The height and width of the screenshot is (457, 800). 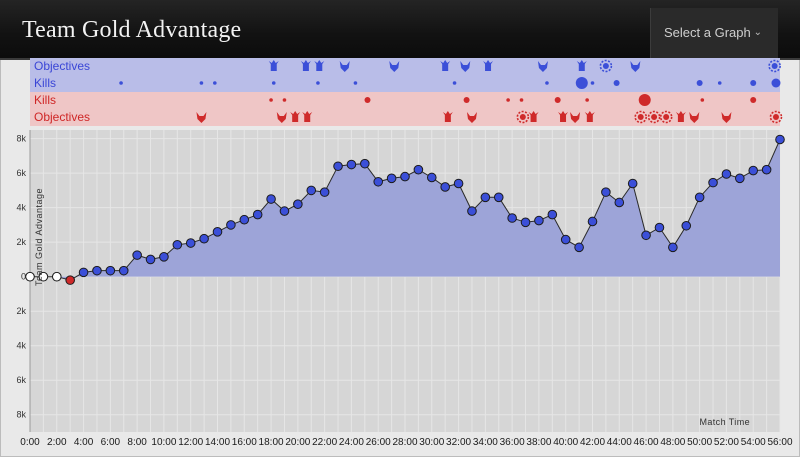 I want to click on x-tick-label: 4:00, so click(x=84, y=442).